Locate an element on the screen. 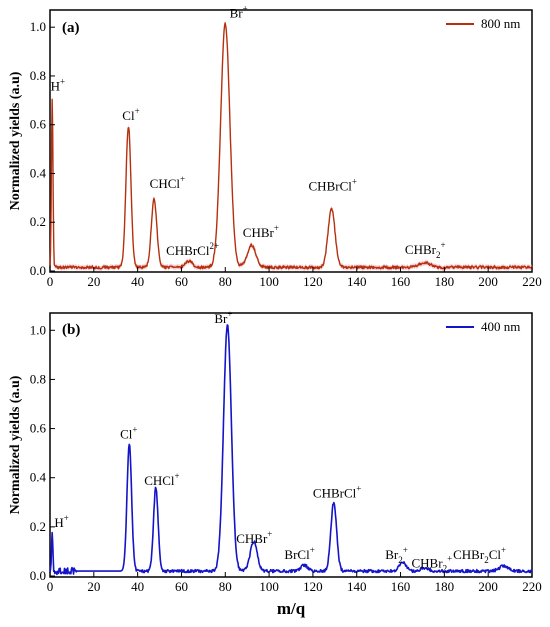 This screenshot has height=627, width=550. panel-a-label: (a) is located at coordinates (71, 28).